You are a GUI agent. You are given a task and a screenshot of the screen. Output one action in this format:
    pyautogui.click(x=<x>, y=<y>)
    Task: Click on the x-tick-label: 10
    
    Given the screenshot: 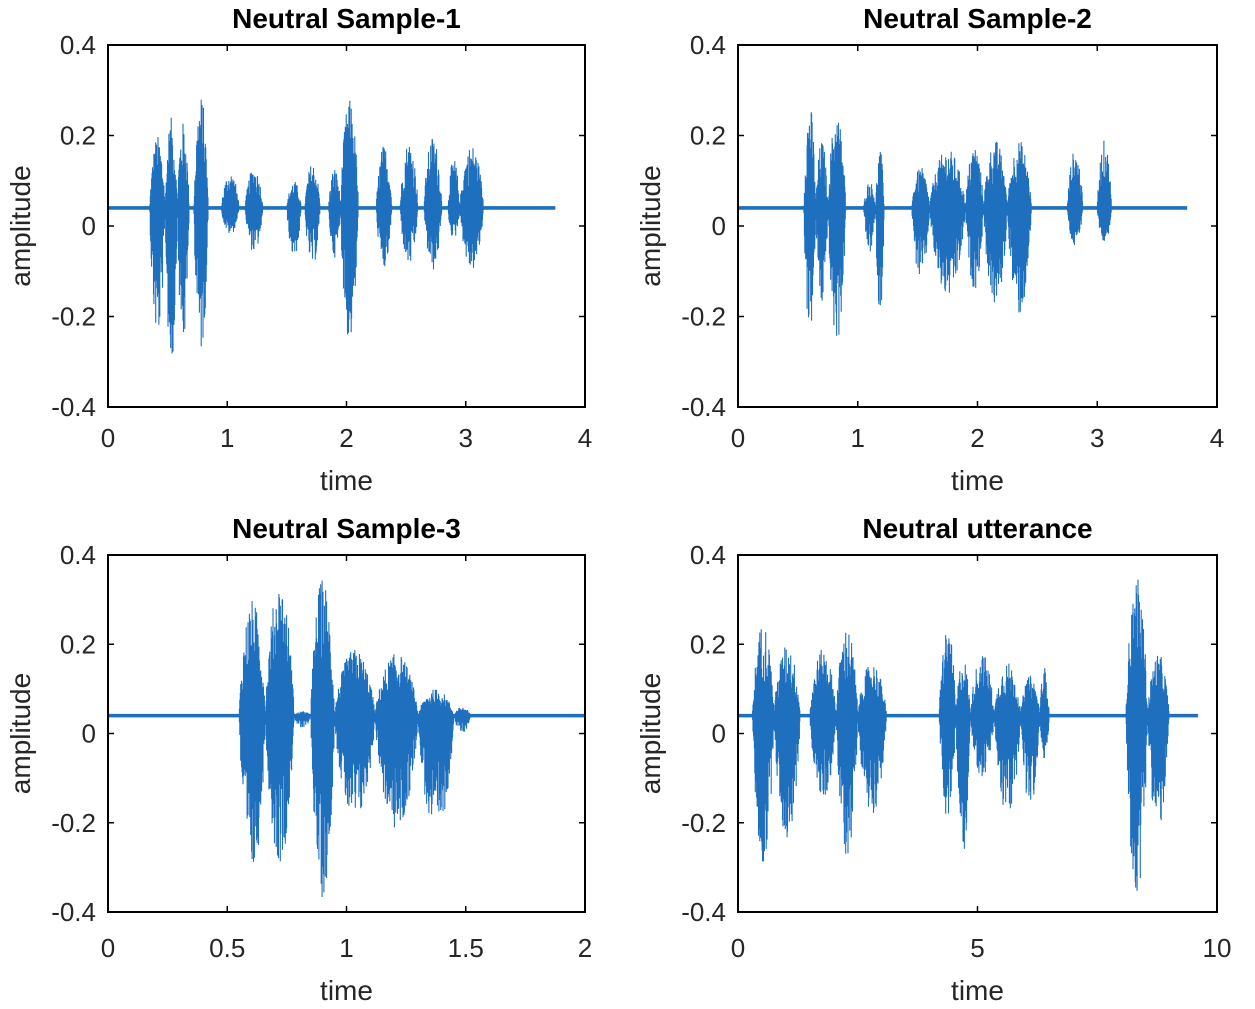 What is the action you would take?
    pyautogui.click(x=1217, y=948)
    